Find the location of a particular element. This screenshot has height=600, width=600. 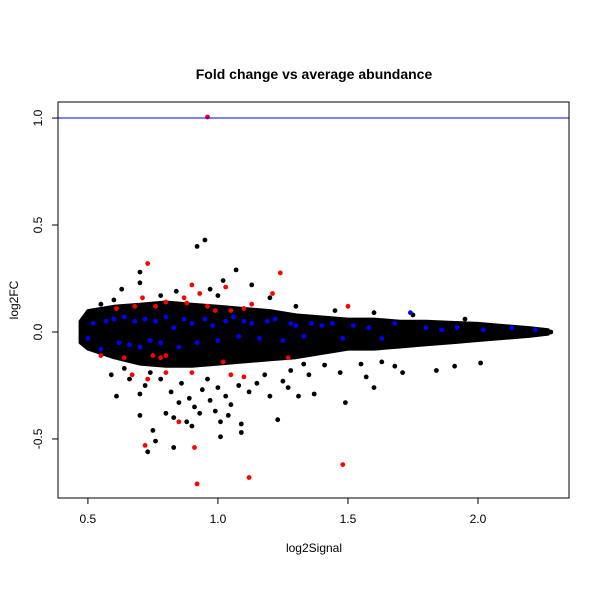

y-tick-label: 0.5 is located at coordinates (38, 224).